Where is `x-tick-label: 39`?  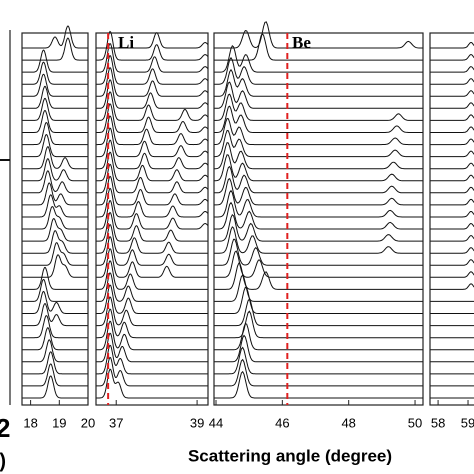
x-tick-label: 39 is located at coordinates (197, 422).